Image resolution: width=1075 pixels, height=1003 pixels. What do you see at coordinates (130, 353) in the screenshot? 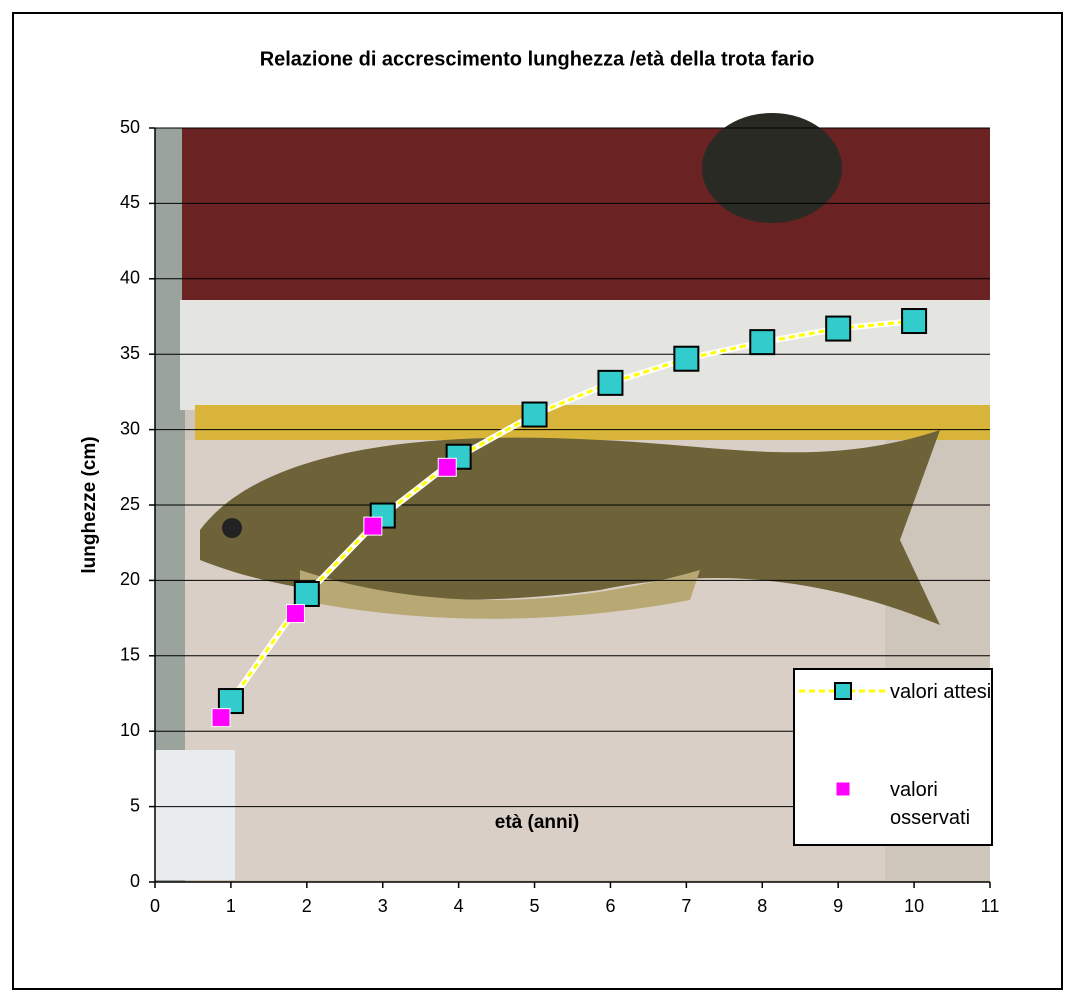
I see `y-tick-label: 35` at bounding box center [130, 353].